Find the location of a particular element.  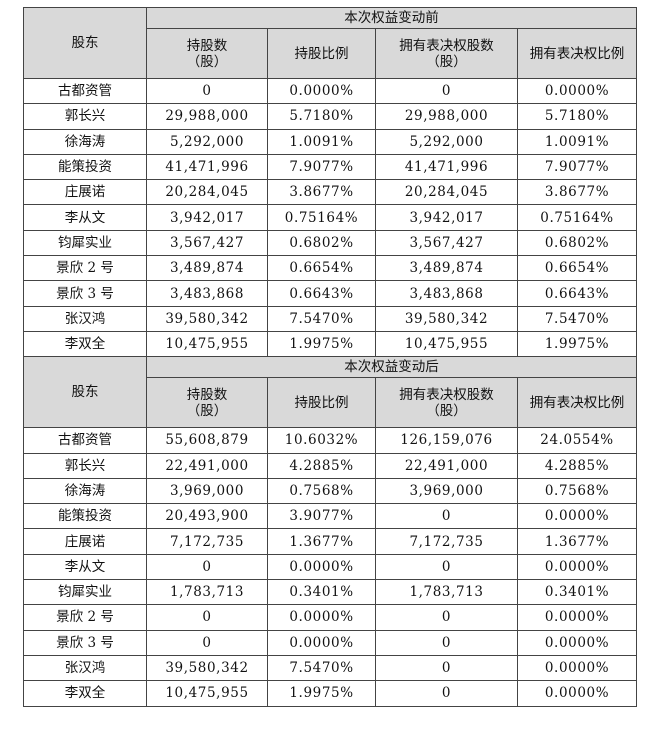

section-header-row: 股东 本次权益变动前 is located at coordinates (330, 43).